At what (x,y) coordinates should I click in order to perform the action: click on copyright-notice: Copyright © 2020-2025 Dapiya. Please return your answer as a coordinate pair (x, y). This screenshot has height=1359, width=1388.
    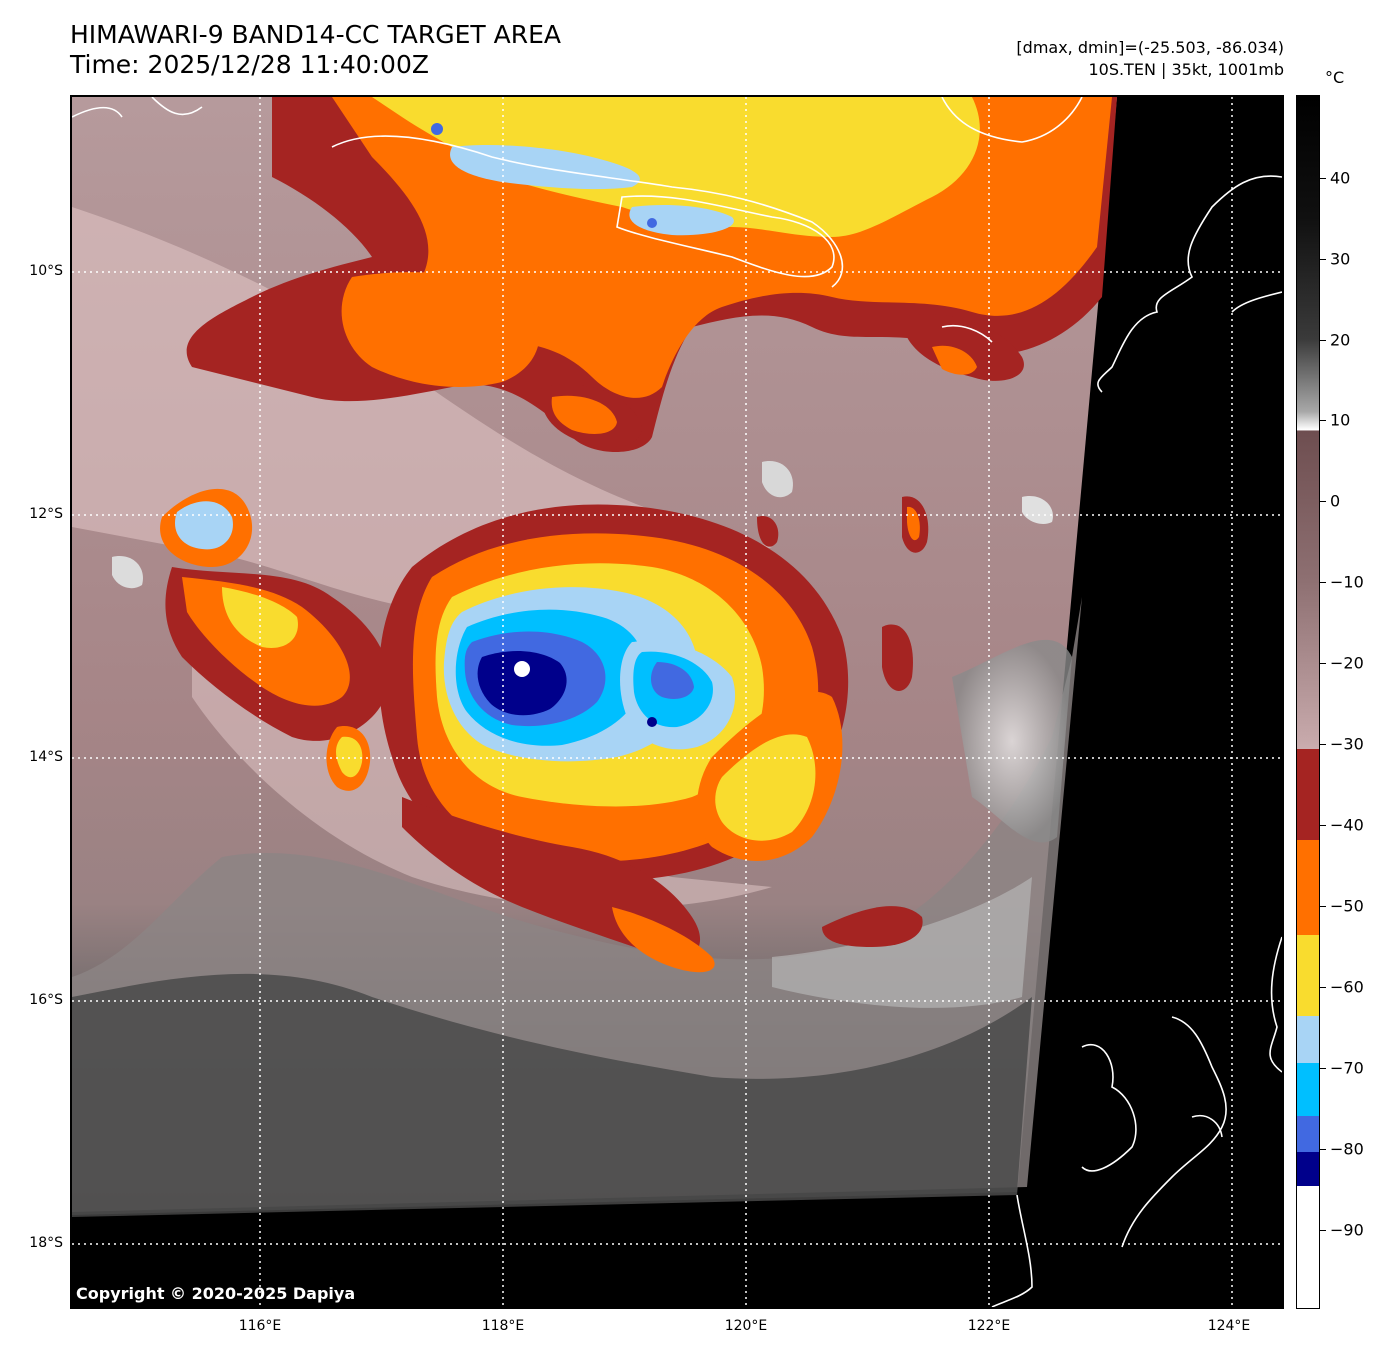
    Looking at the image, I should click on (216, 1293).